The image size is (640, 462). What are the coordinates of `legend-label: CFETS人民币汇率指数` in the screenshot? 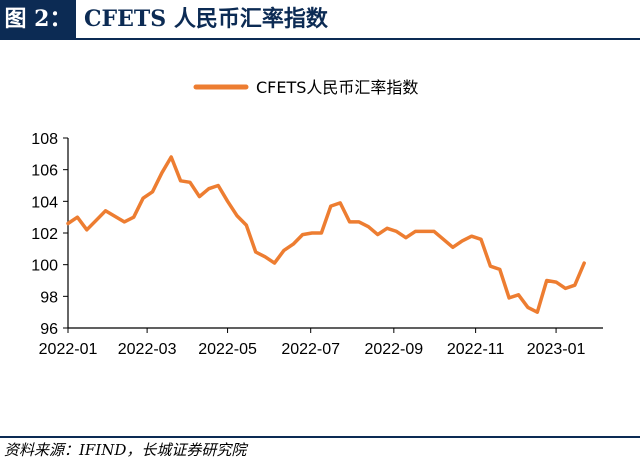 It's located at (337, 87).